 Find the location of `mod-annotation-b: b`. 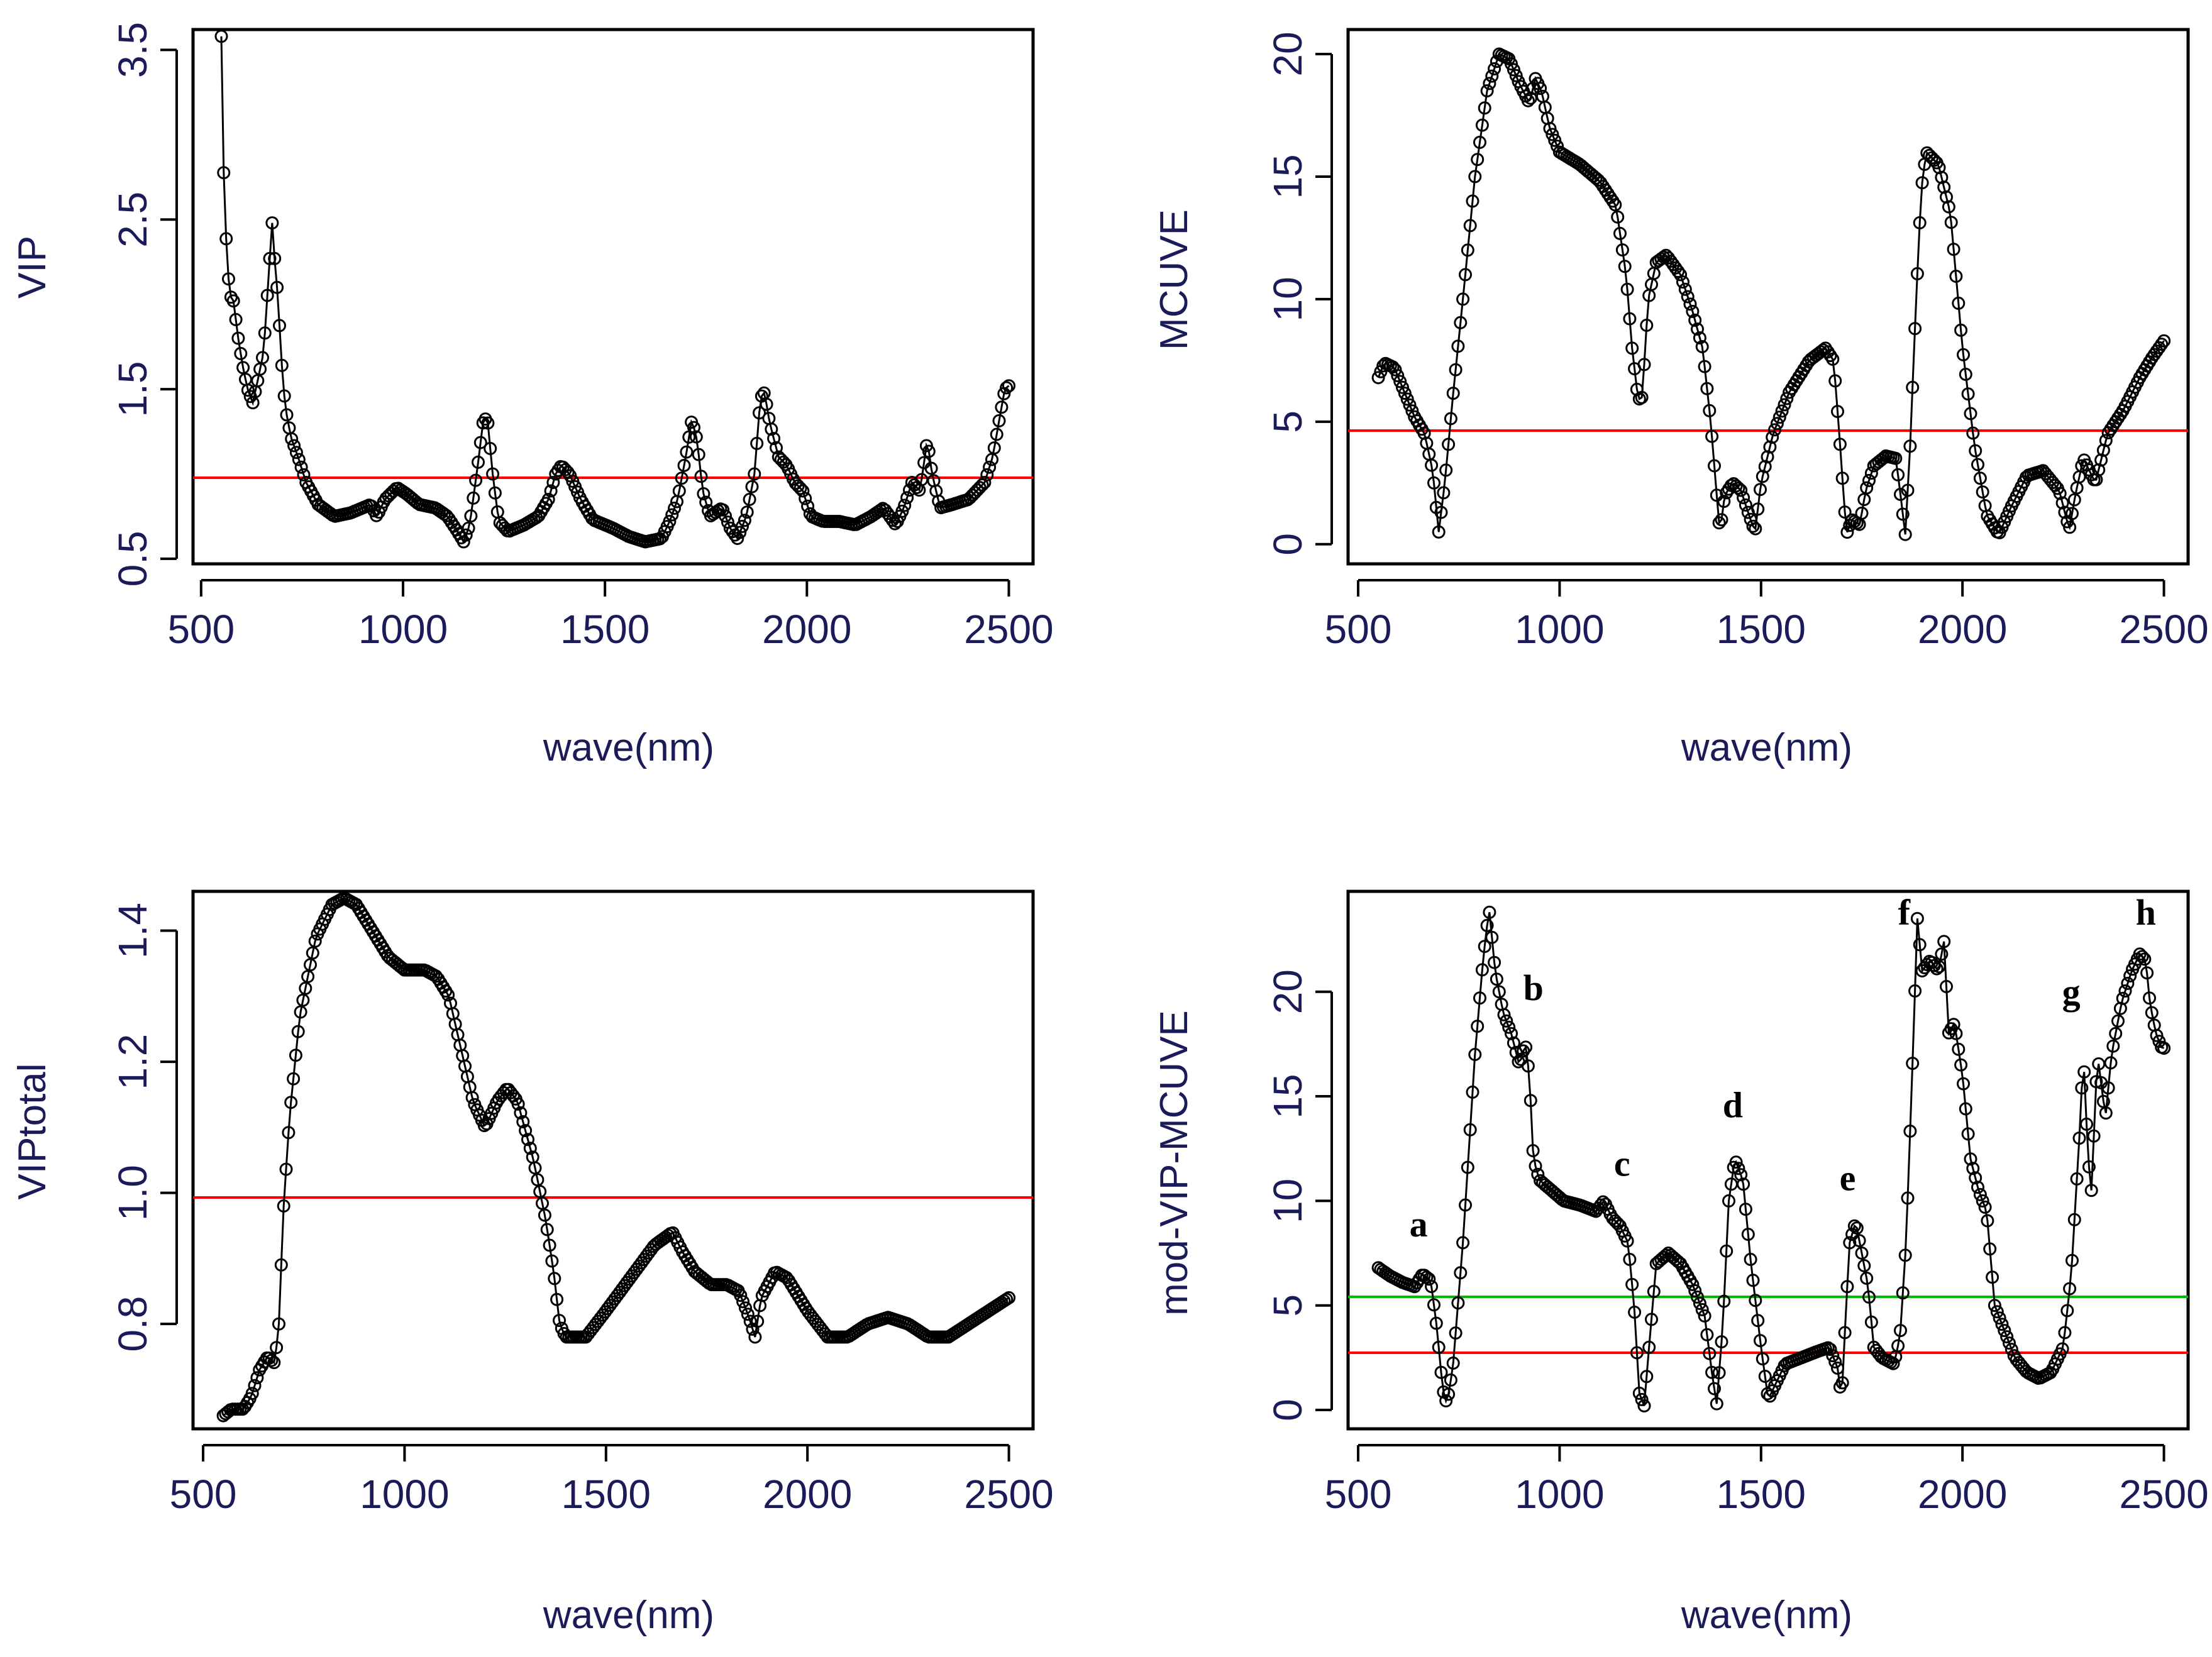

mod-annotation-b: b is located at coordinates (1534, 987).